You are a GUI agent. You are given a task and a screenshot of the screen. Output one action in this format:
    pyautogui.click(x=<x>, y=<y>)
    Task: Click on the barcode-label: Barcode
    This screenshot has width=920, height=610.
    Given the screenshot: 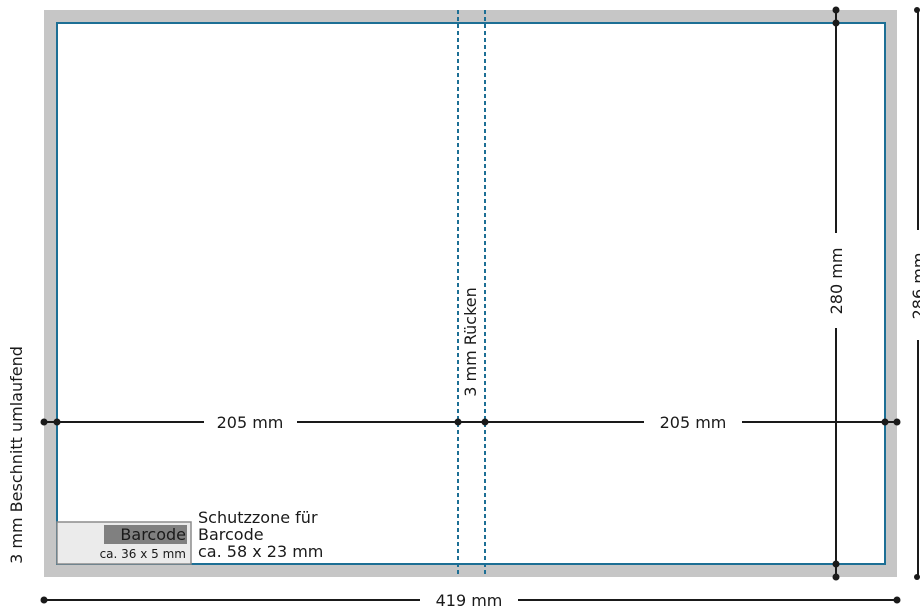 What is the action you would take?
    pyautogui.click(x=153, y=534)
    